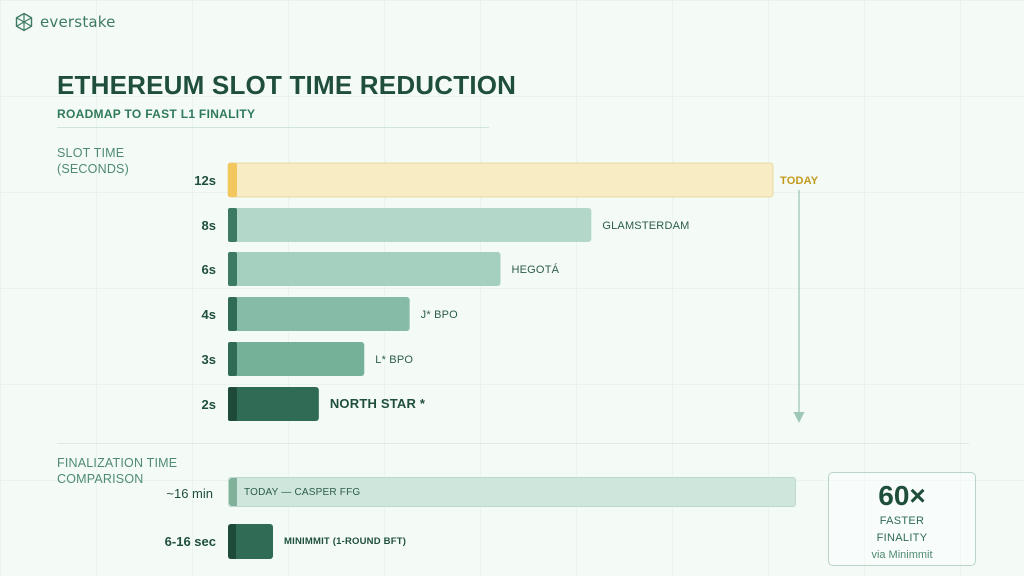  What do you see at coordinates (24, 22) in the screenshot?
I see `everstake-hex-logo-icon` at bounding box center [24, 22].